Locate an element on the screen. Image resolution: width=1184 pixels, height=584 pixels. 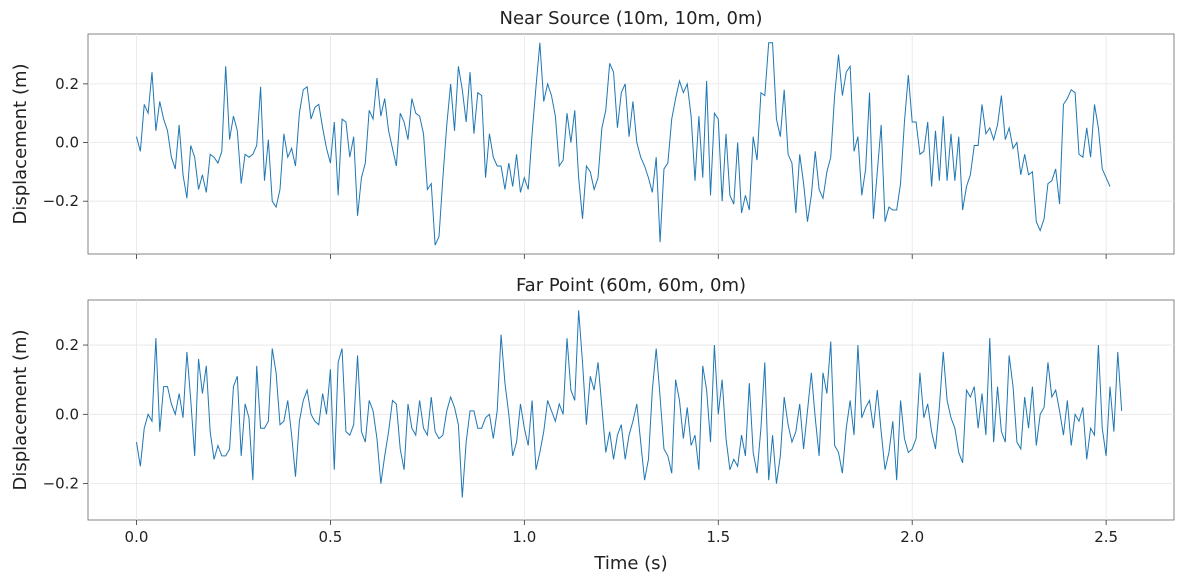
x-ticks: 0.0 0.5 1.0 1.5 2.0 2.5 is located at coordinates (621, 533).